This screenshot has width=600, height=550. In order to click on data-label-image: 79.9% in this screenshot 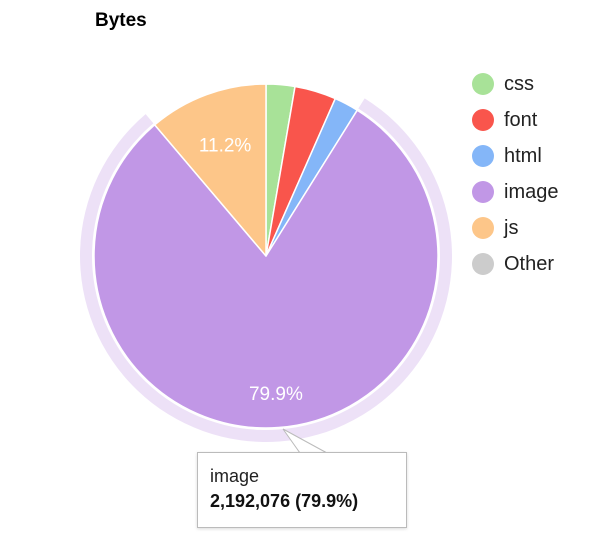, I will do `click(276, 394)`.